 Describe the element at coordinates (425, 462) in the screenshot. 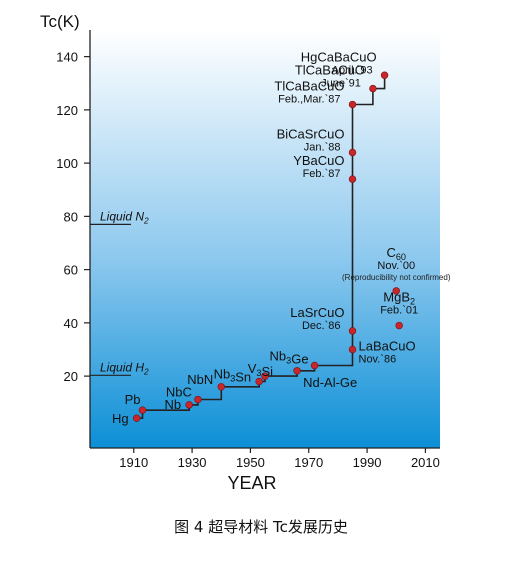

I see `x-tick-label-2010: 2010` at that location.